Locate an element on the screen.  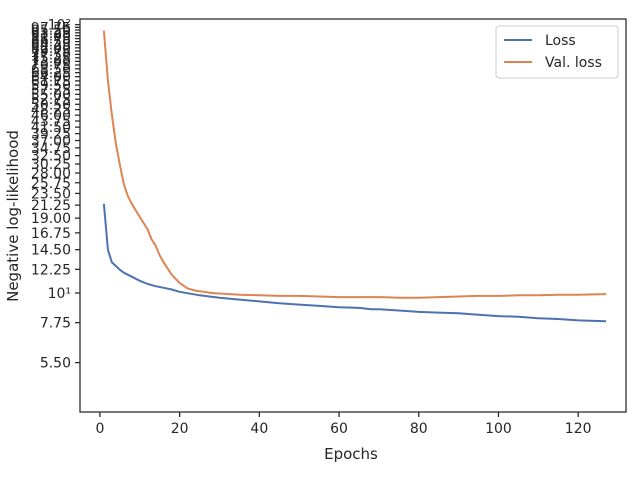
y-tick-label: 7.75 is located at coordinates (55, 324).